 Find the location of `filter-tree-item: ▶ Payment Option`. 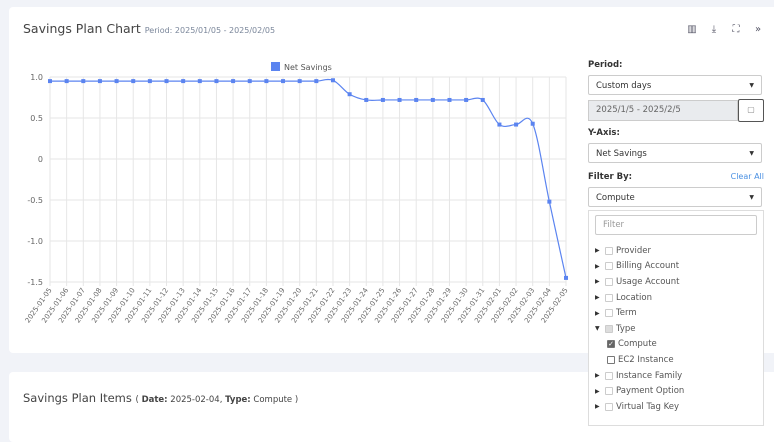

filter-tree-item: ▶ Payment Option is located at coordinates (639, 391).